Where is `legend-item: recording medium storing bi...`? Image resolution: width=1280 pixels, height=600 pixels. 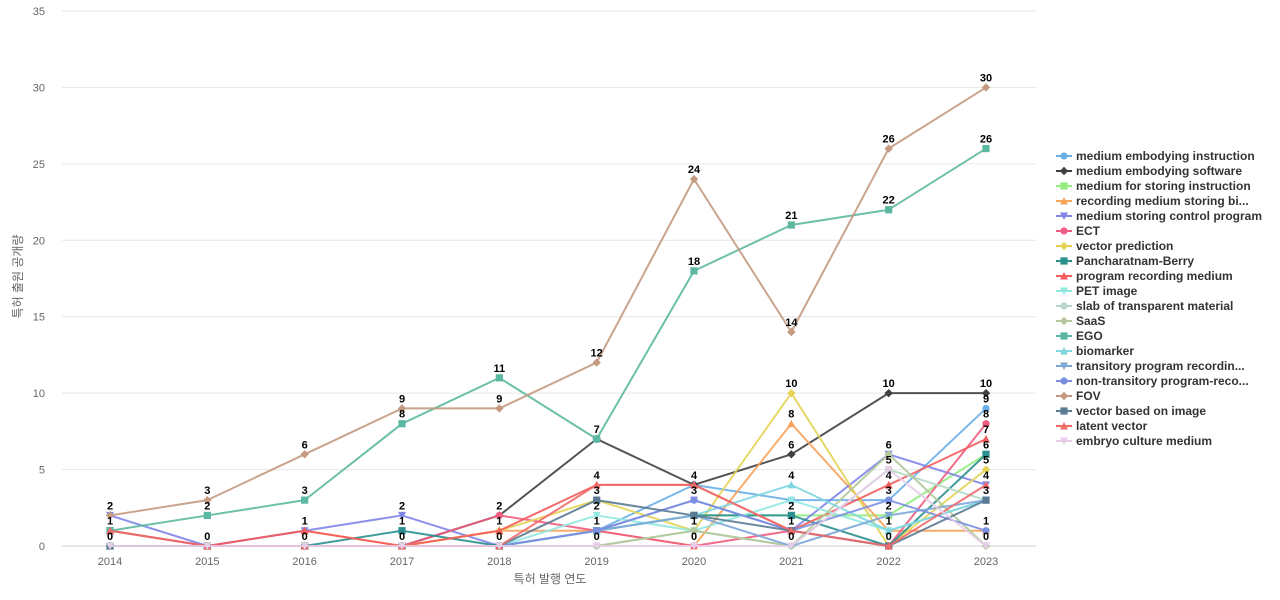 legend-item: recording medium storing bi... is located at coordinates (1152, 201).